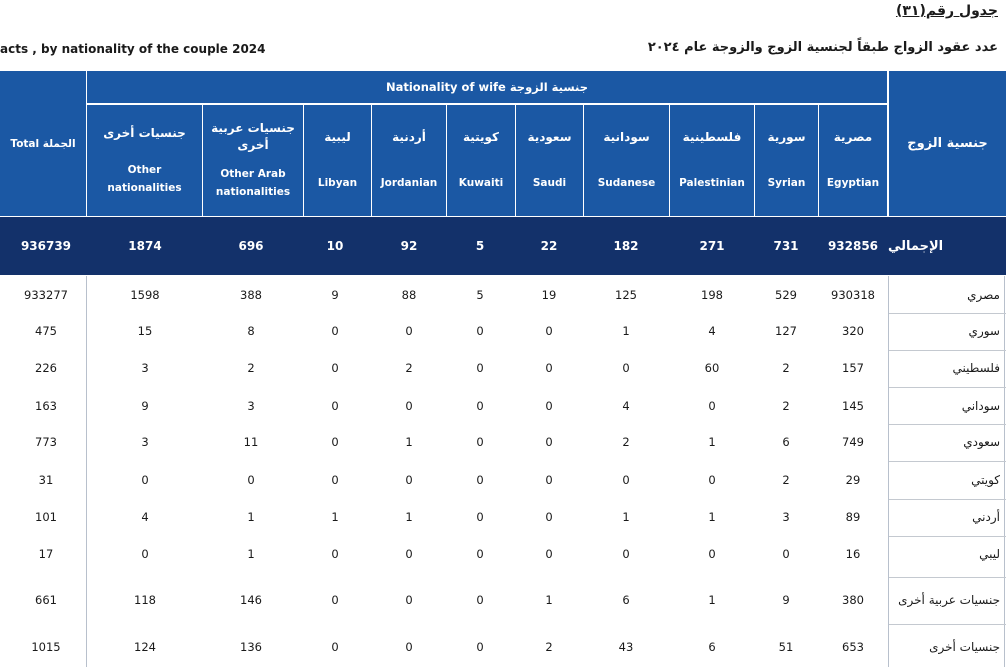 The height and width of the screenshot is (667, 1006). Describe the element at coordinates (487, 87) in the screenshot. I see `wife-nationality-group-header: Nationality of wife جنسية الزوجة` at that location.